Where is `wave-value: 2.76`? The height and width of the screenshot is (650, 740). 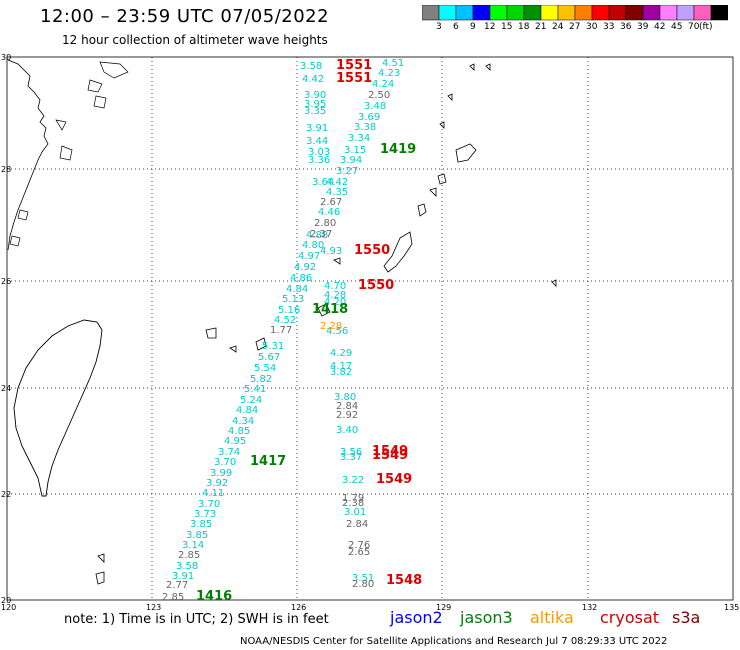
wave-value: 2.76 is located at coordinates (359, 545).